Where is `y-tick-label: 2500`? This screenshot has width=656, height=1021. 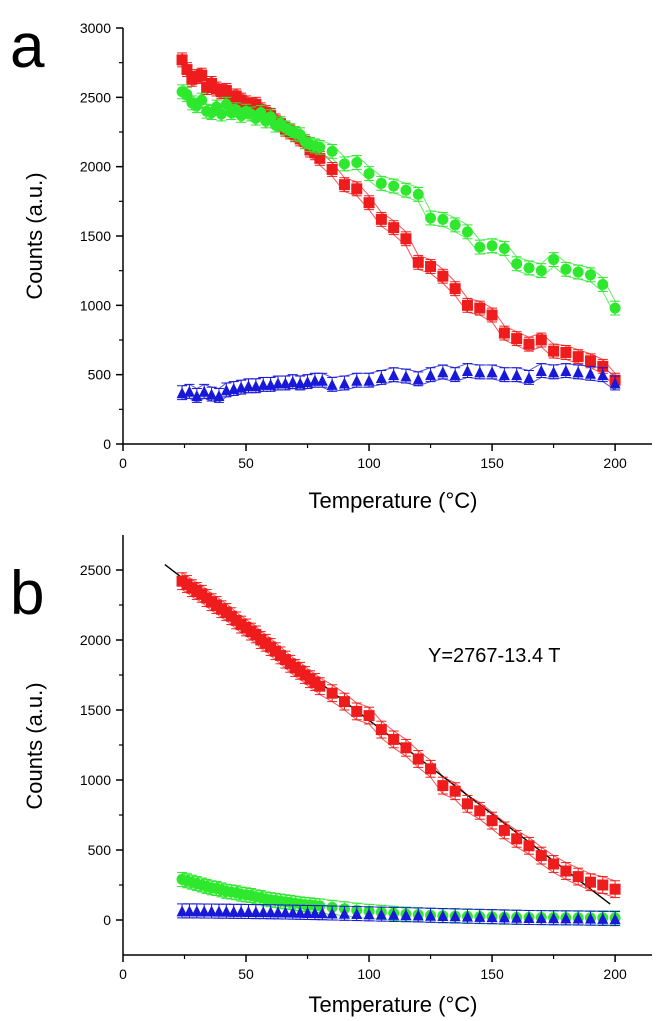
y-tick-label: 2500 is located at coordinates (95, 97).